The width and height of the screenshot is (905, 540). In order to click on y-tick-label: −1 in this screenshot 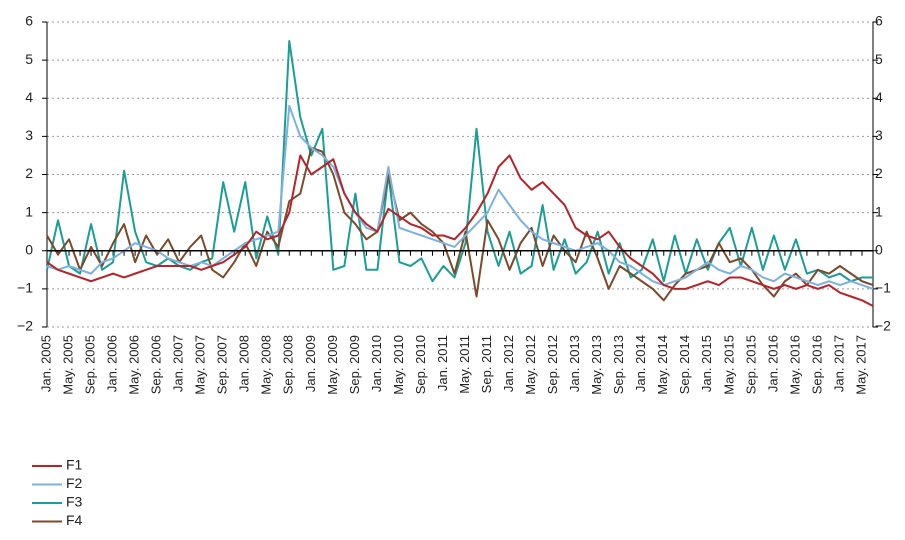, I will do `click(25, 288)`.